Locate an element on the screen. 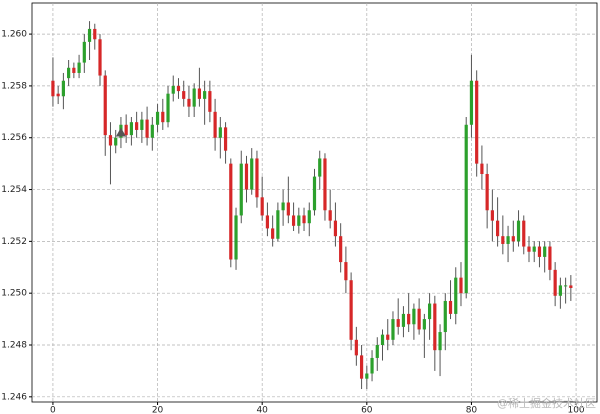 This screenshot has width=600, height=414. x-tick-label: 100 is located at coordinates (575, 410).